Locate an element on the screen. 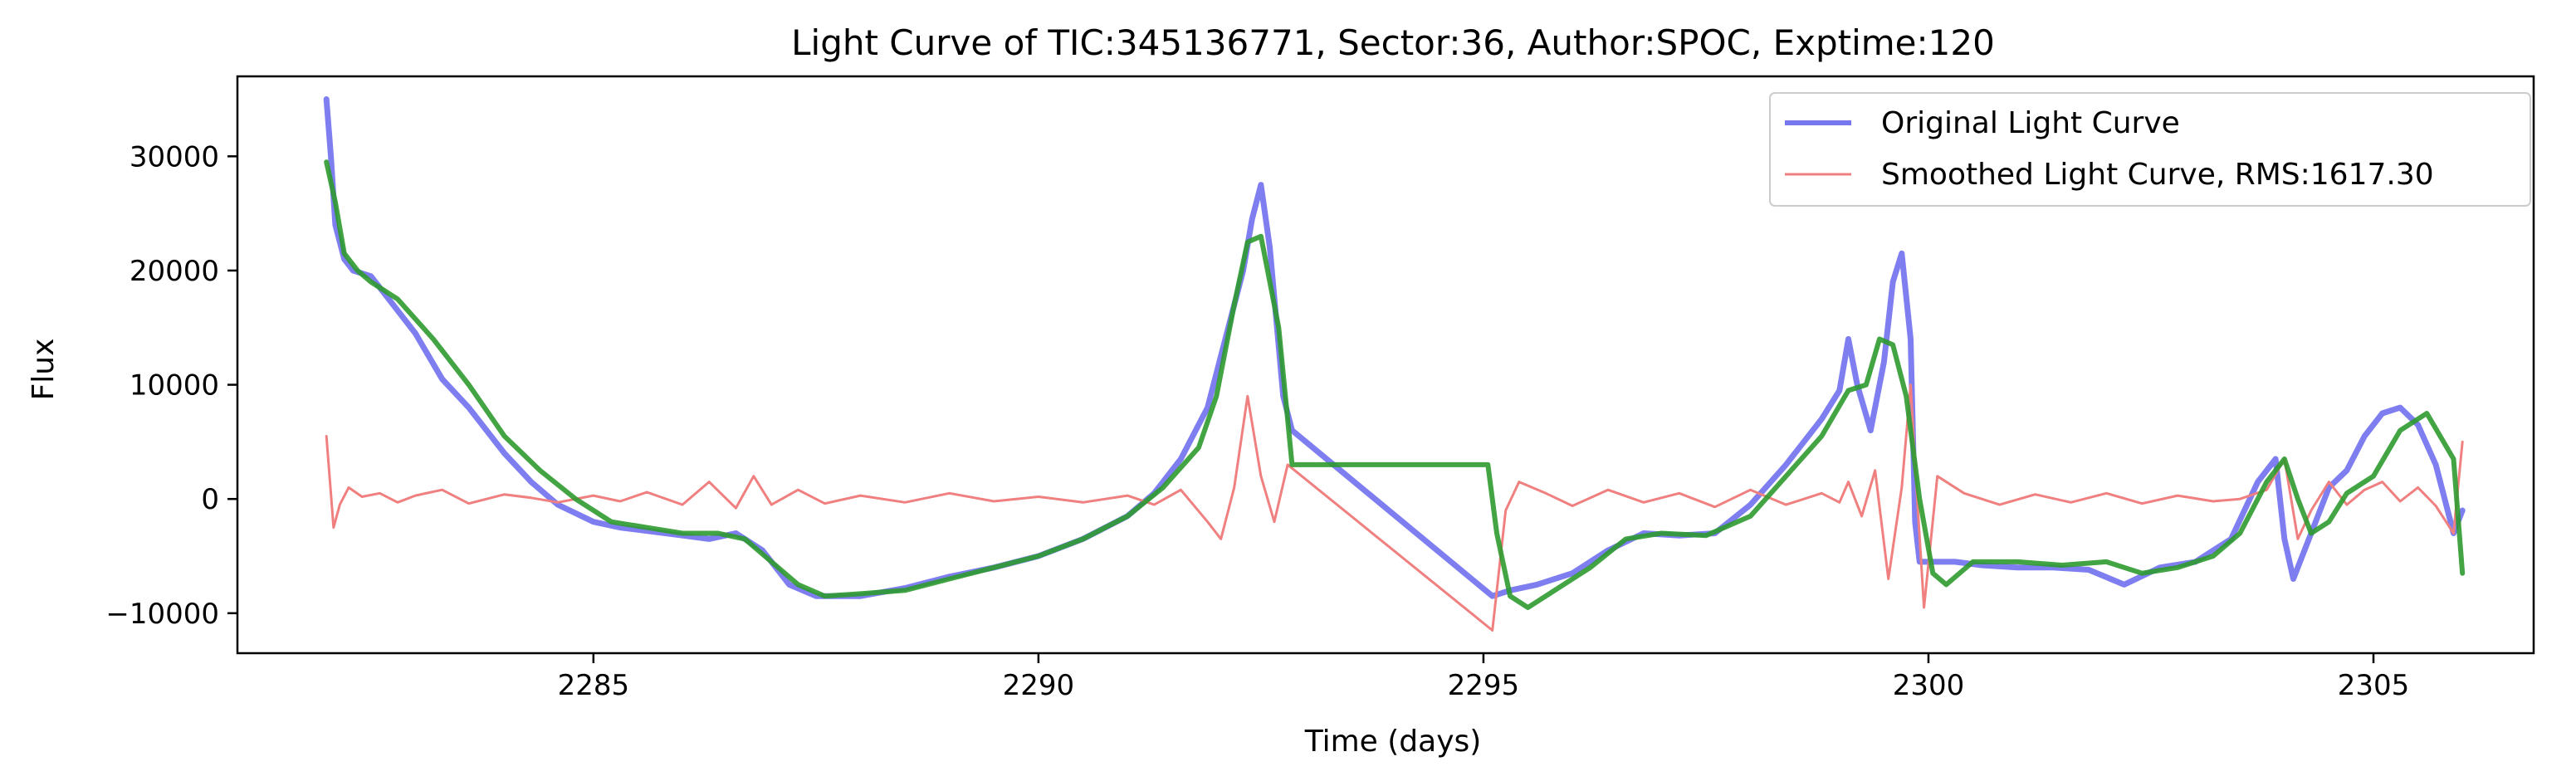 The image size is (2576, 781). y-tick-label: −10000 is located at coordinates (162, 614).